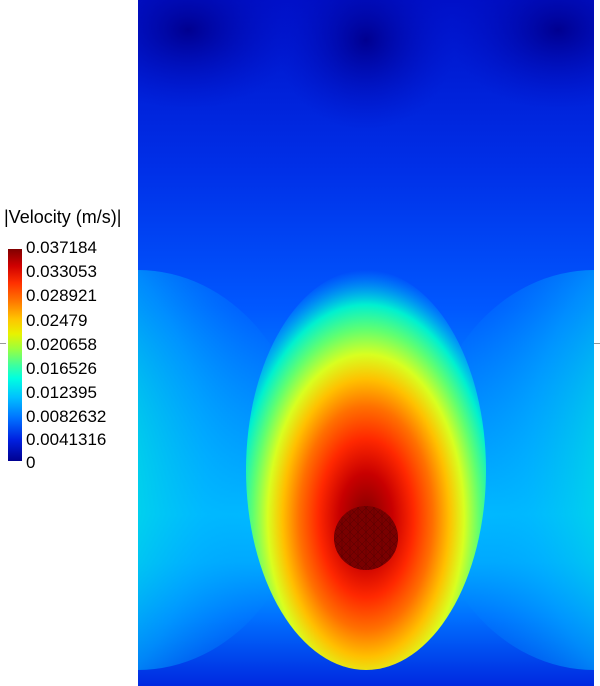 This screenshot has width=600, height=686. Describe the element at coordinates (61, 392) in the screenshot. I see `legend-tick: 0.012395` at that location.